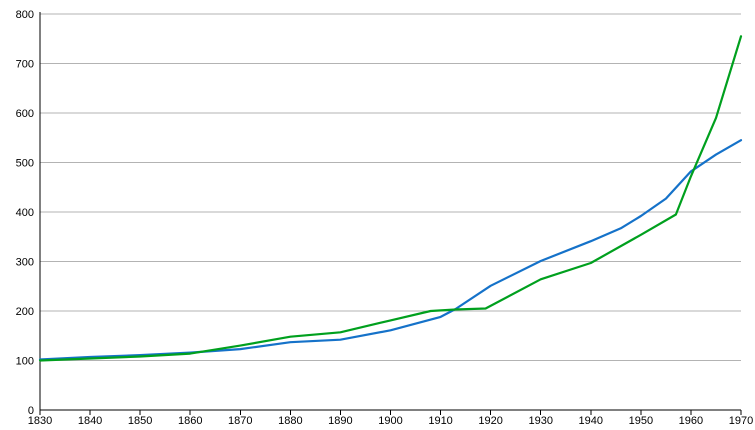 This screenshot has width=755, height=430. What do you see at coordinates (440, 421) in the screenshot?
I see `x-tick-label: 1910` at bounding box center [440, 421].